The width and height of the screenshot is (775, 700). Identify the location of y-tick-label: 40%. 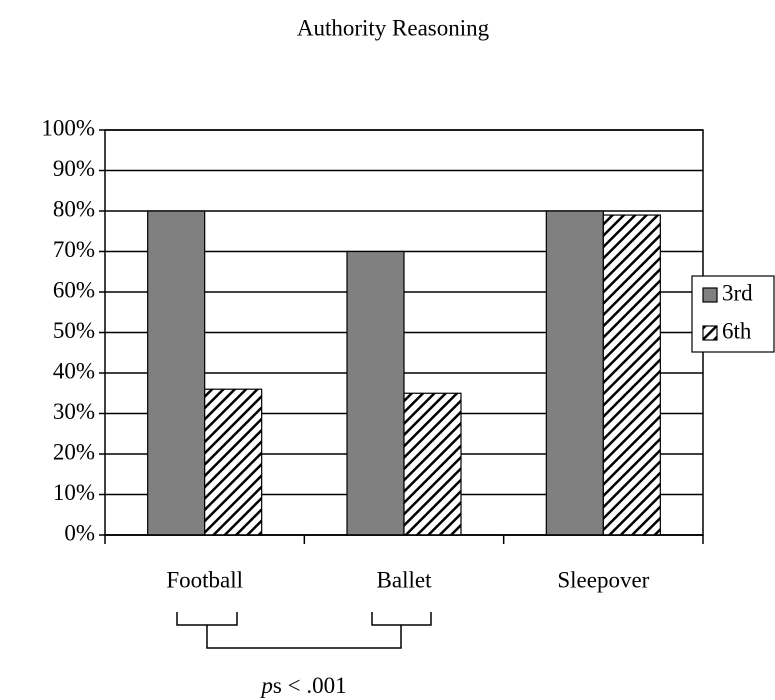
(74, 370).